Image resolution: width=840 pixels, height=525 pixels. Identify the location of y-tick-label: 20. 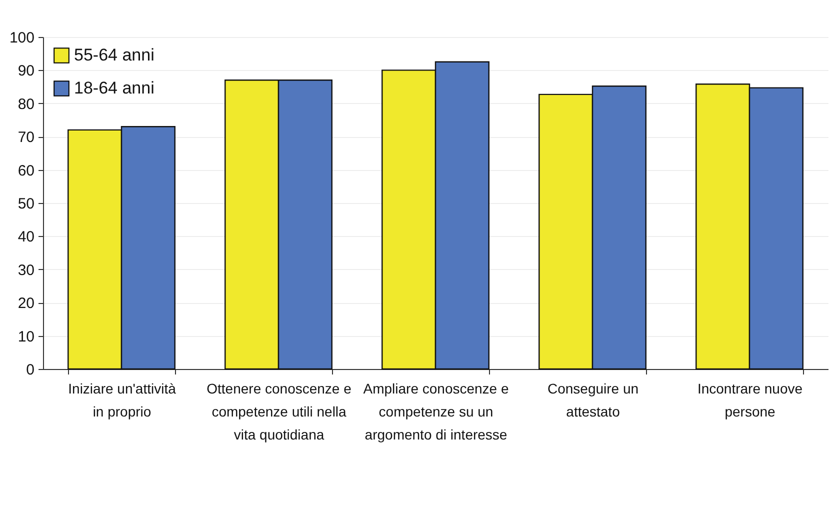
(26, 303).